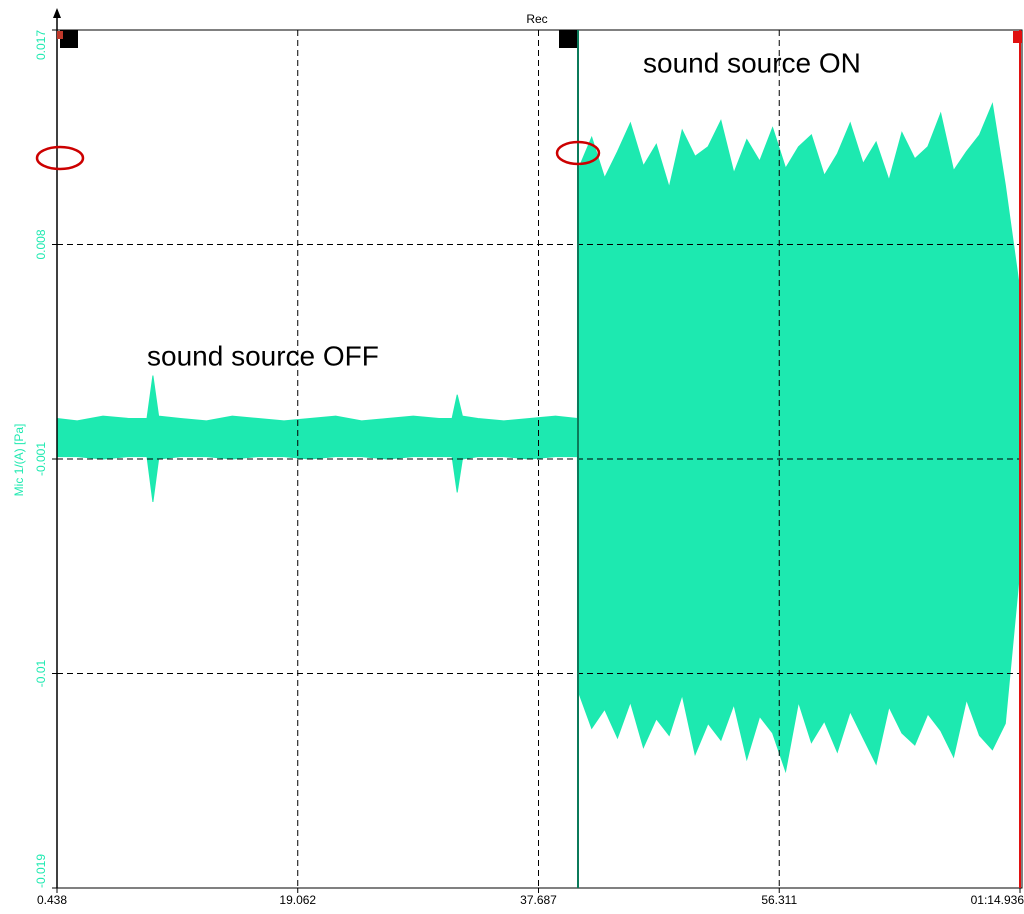 The image size is (1024, 914). What do you see at coordinates (41, 674) in the screenshot?
I see `y-tick-label: -0.01` at bounding box center [41, 674].